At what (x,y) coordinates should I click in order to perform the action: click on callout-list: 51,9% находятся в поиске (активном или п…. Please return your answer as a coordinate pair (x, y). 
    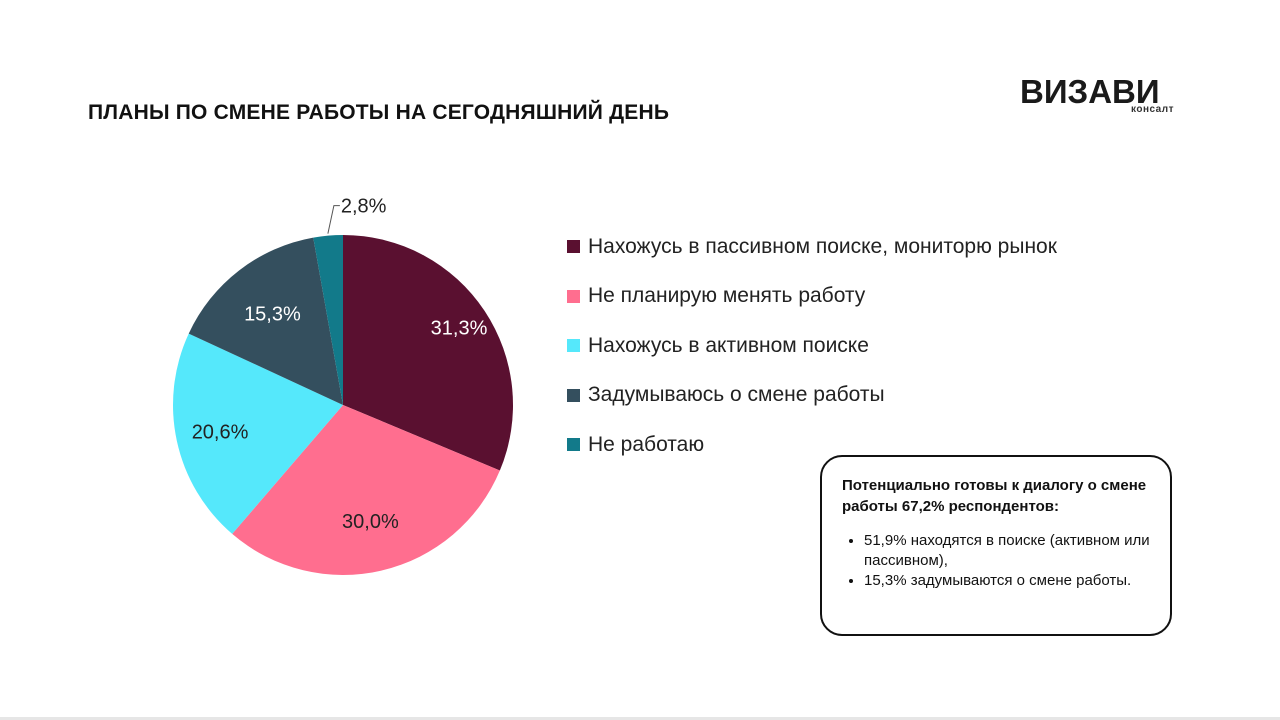
    Looking at the image, I should click on (998, 561).